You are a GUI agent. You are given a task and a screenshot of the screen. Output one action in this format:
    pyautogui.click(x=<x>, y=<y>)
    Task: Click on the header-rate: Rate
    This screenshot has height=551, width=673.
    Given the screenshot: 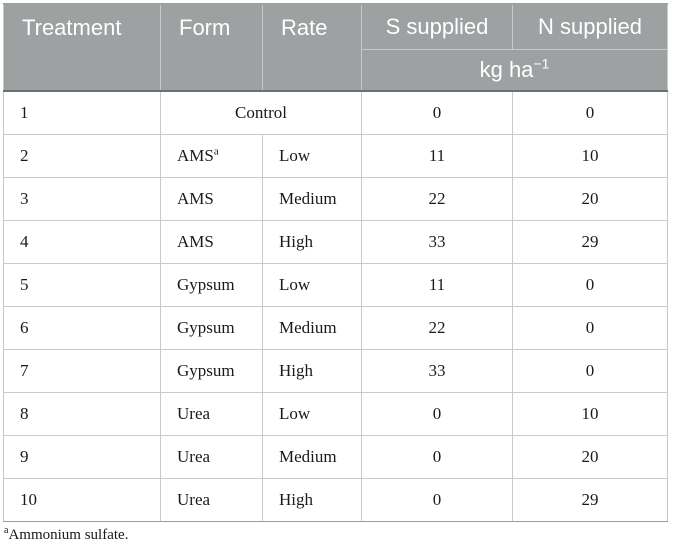 What is the action you would take?
    pyautogui.click(x=312, y=47)
    